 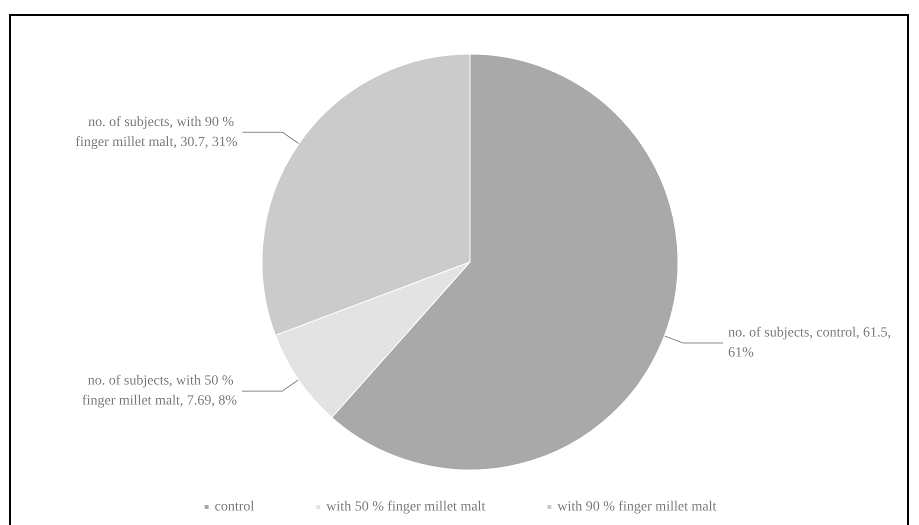 What do you see at coordinates (156, 132) in the screenshot?
I see `data-label: no. of subjects, with 90 % finger millet malt, 30.7, 31%` at bounding box center [156, 132].